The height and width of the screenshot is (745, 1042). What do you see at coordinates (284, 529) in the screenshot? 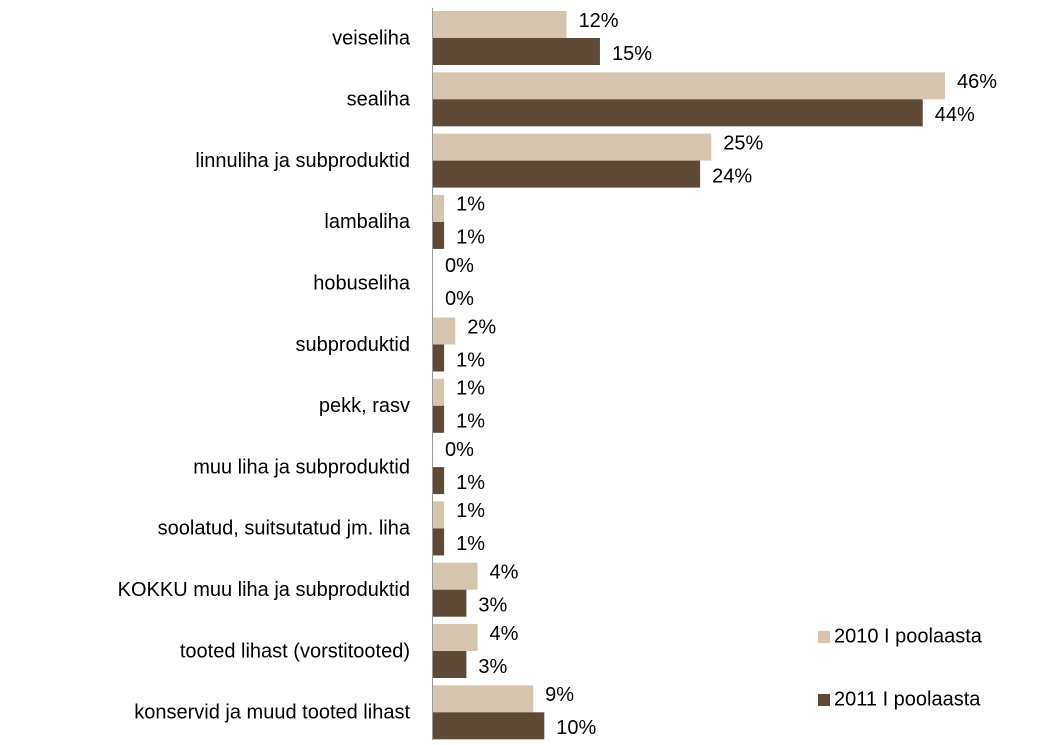
I see `category-label: soolatud, suitsutatud jm. liha` at bounding box center [284, 529].